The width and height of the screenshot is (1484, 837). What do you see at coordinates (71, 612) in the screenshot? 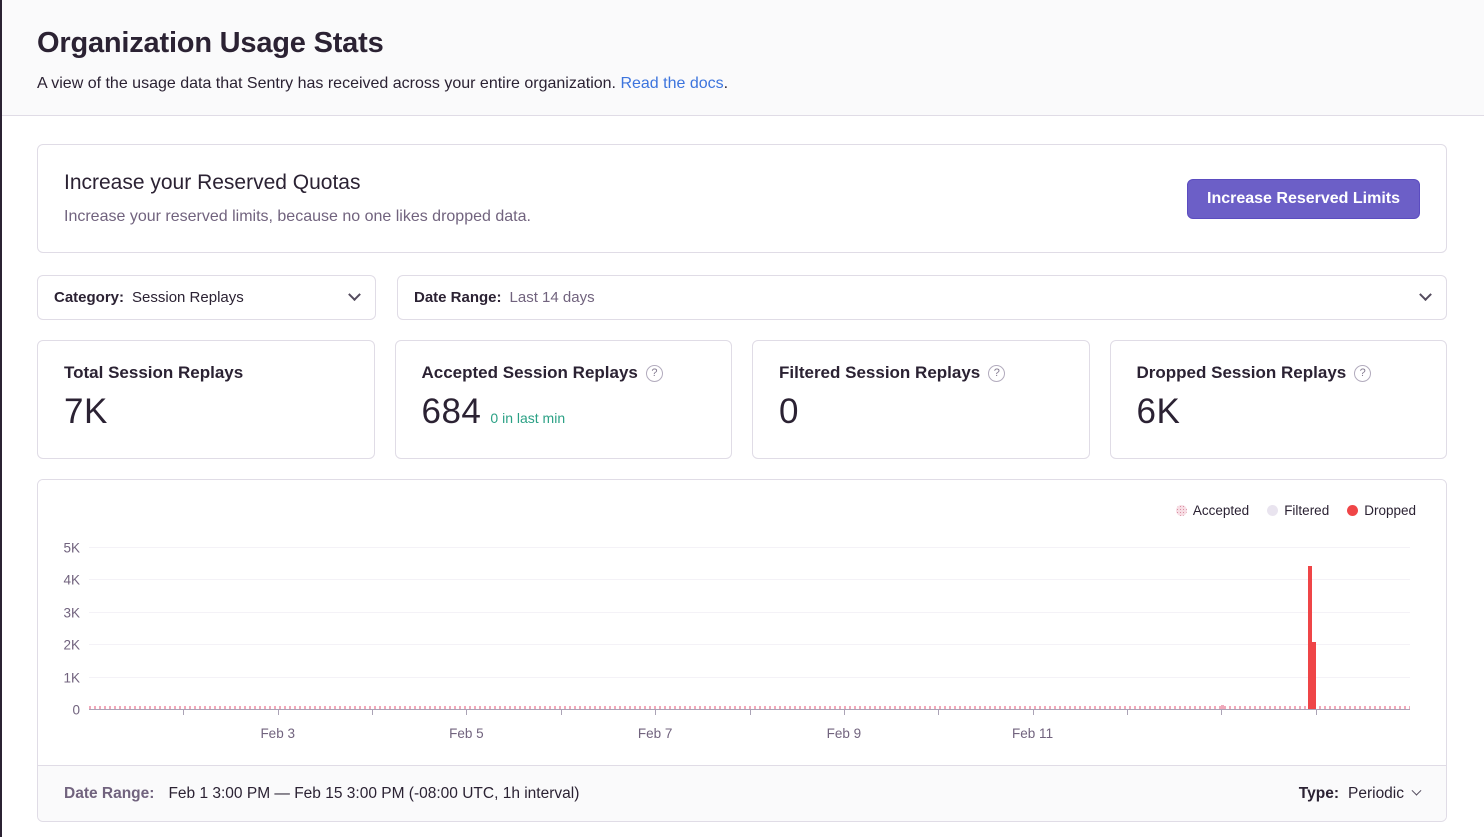
I see `y-axis-tick-label: 3K` at bounding box center [71, 612].